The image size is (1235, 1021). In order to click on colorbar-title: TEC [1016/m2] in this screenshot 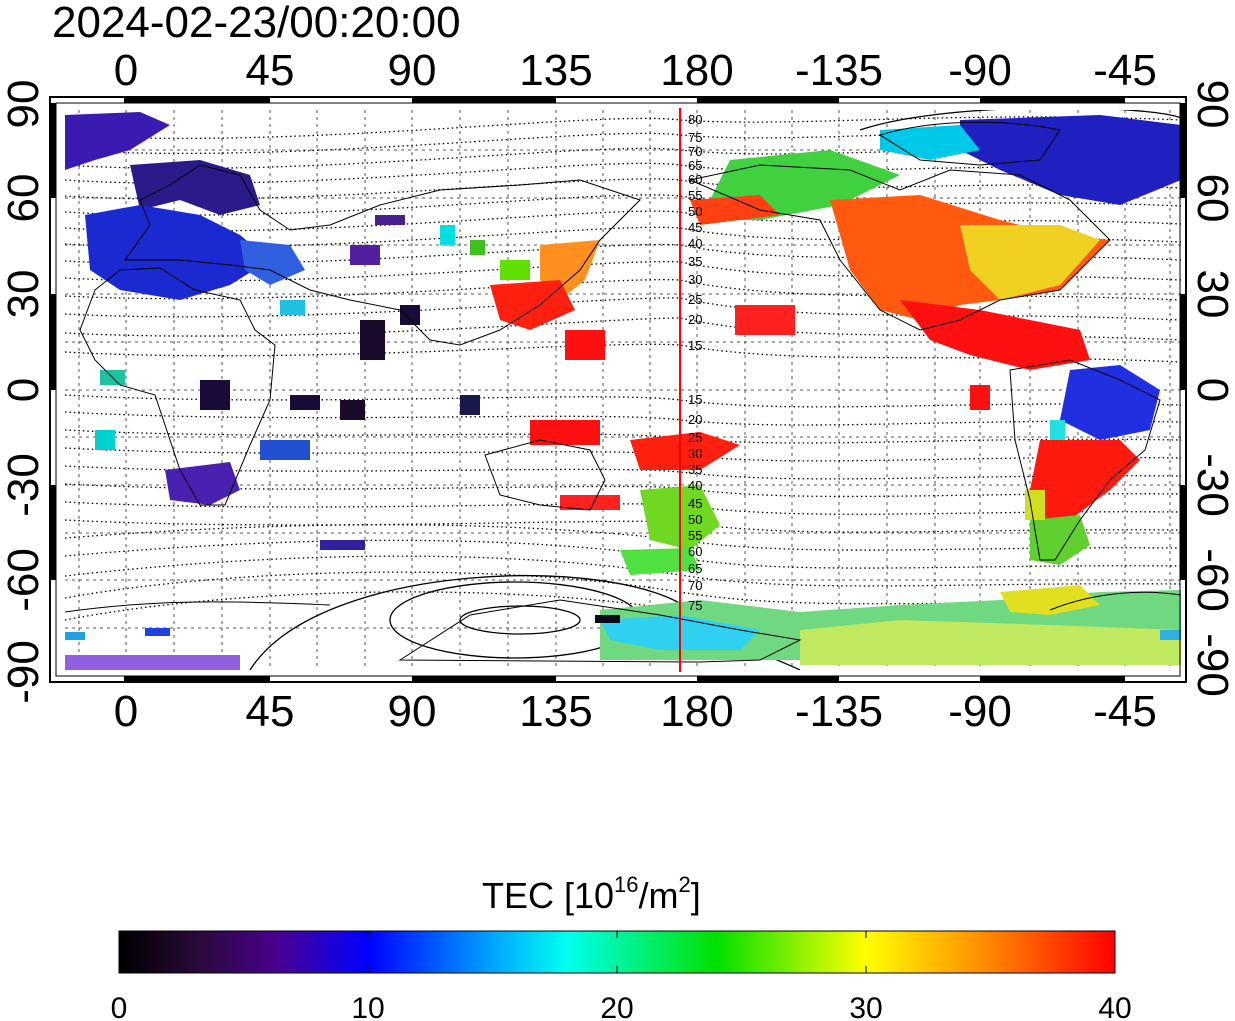, I will do `click(591, 894)`.